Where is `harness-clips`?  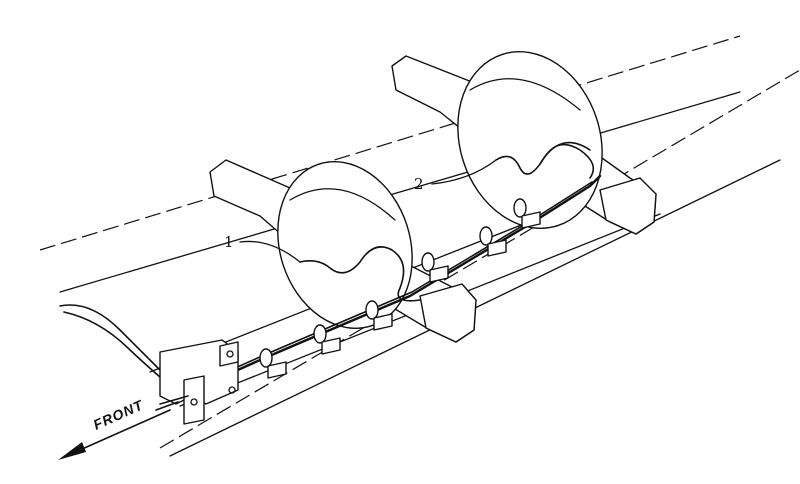 harness-clips is located at coordinates (400, 288).